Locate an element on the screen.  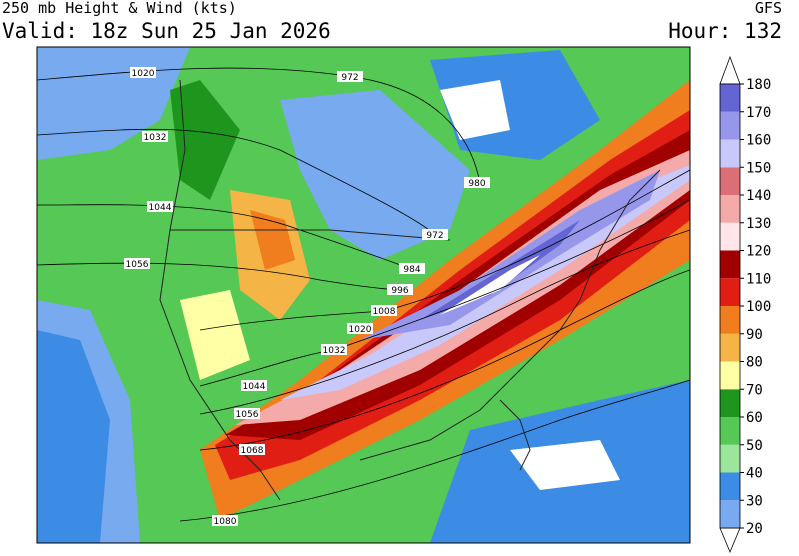
contour-label: 980 is located at coordinates (476, 184).